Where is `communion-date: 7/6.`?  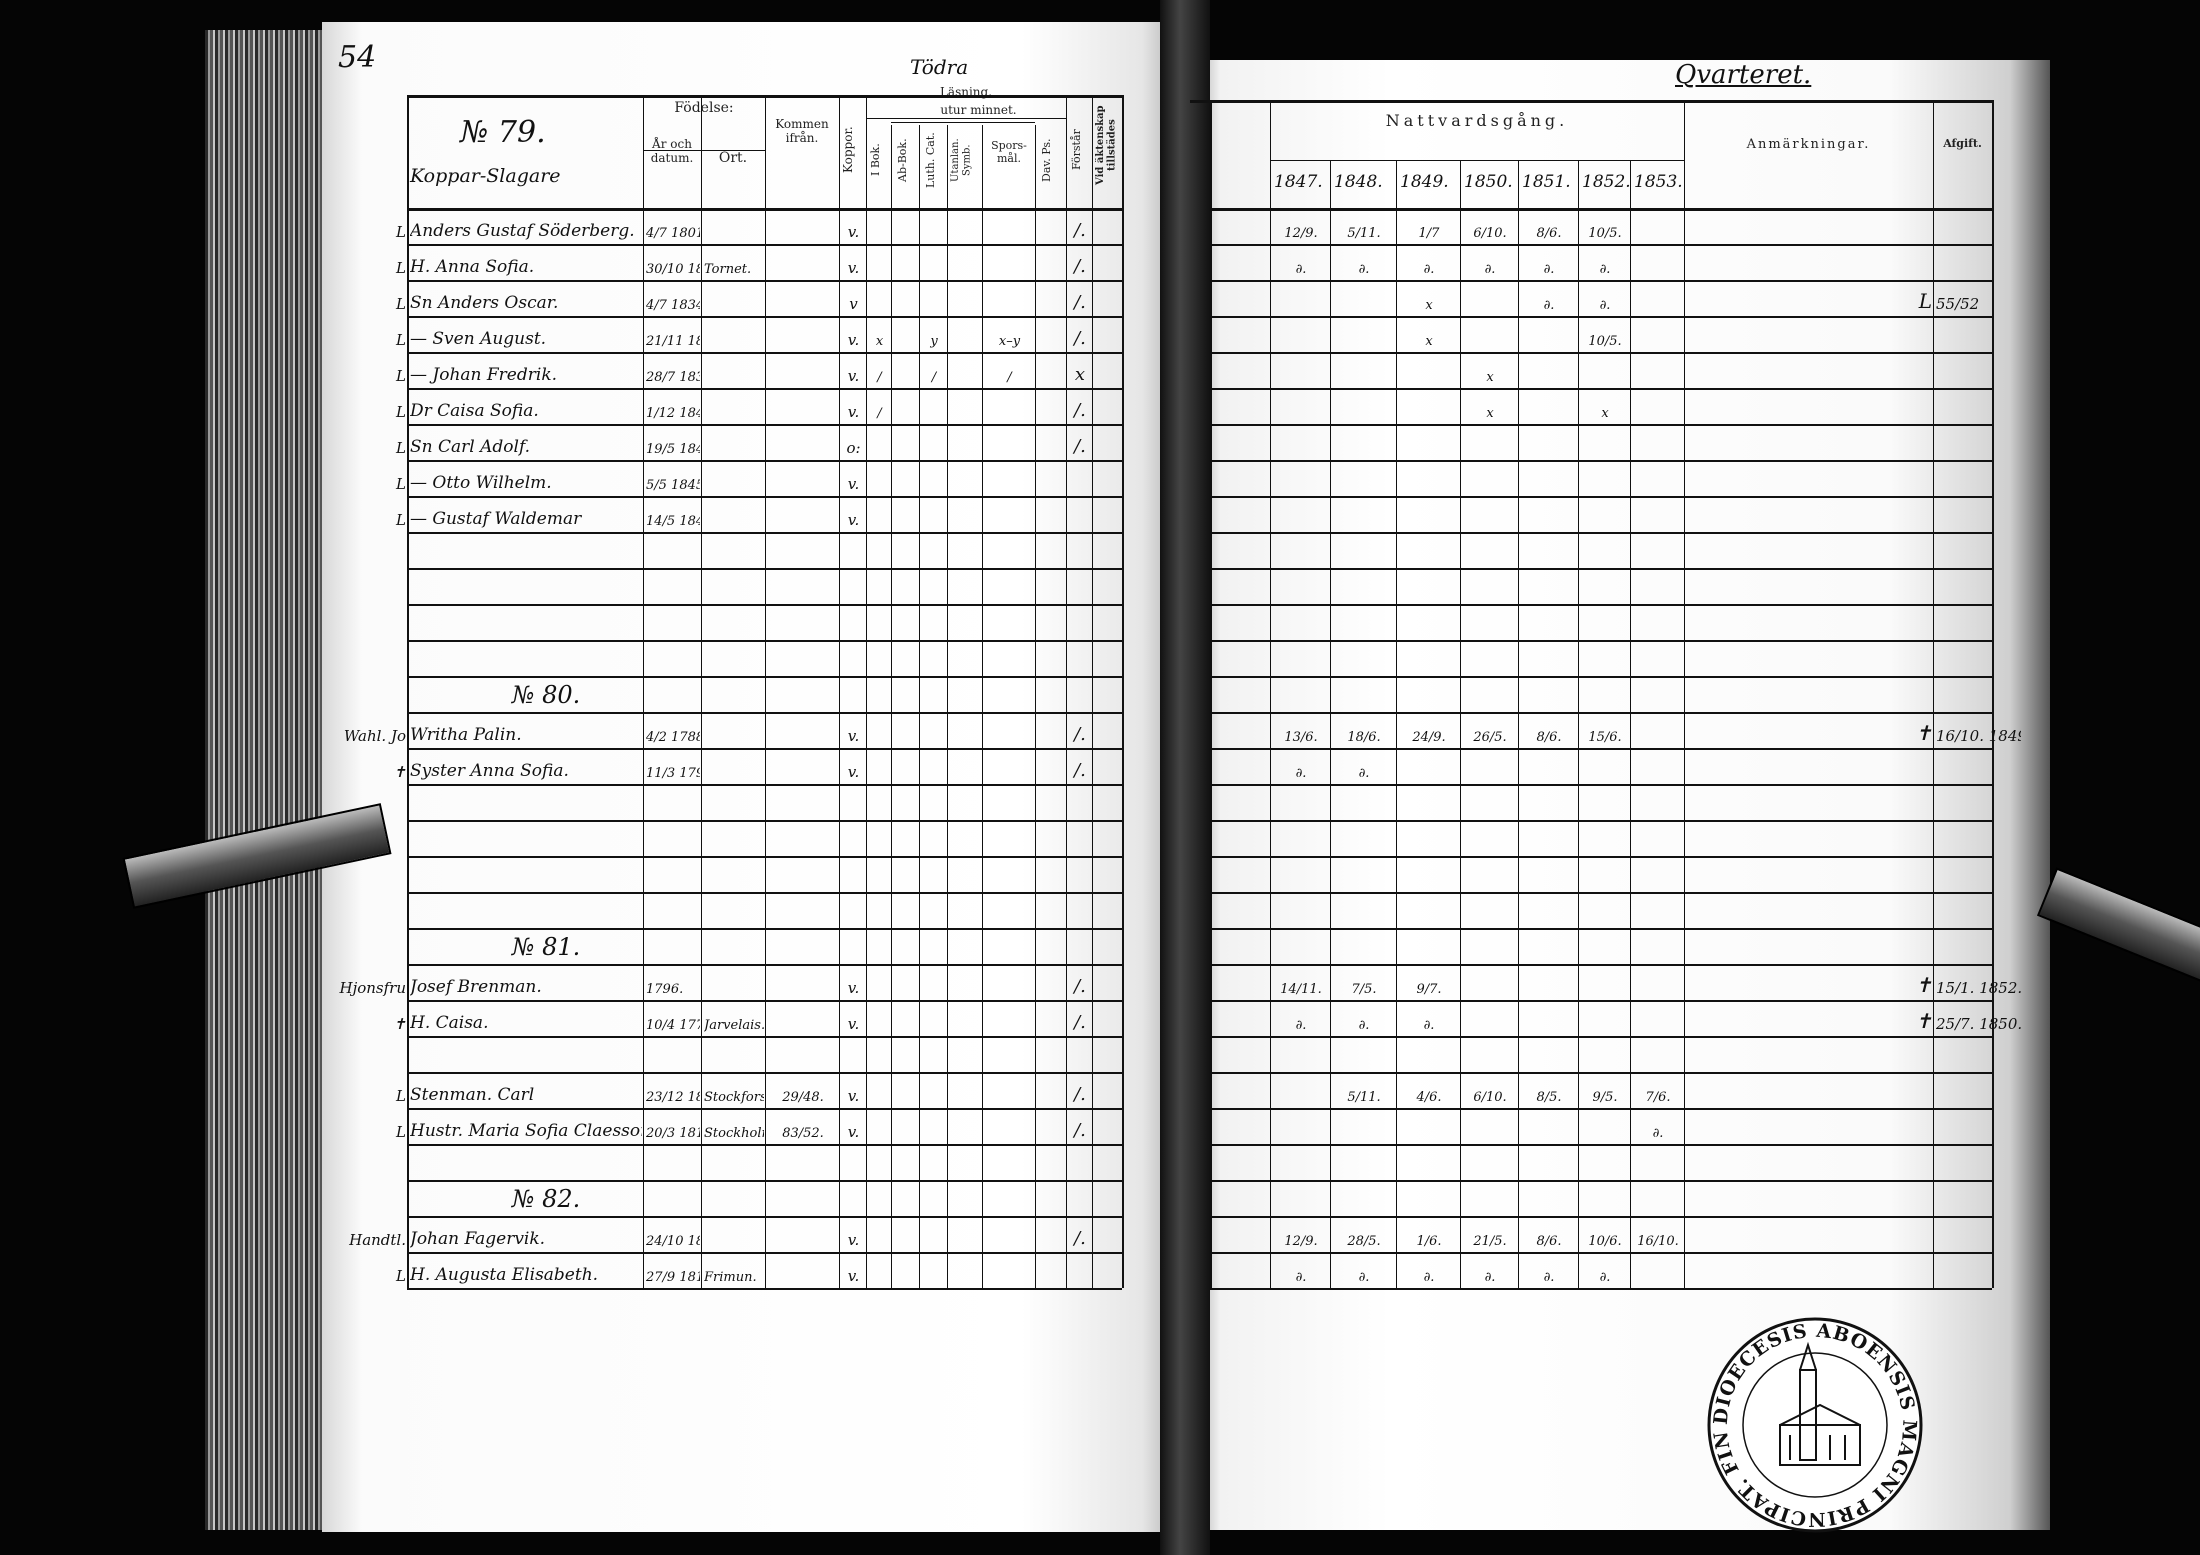 communion-date: 7/6. is located at coordinates (1658, 1097).